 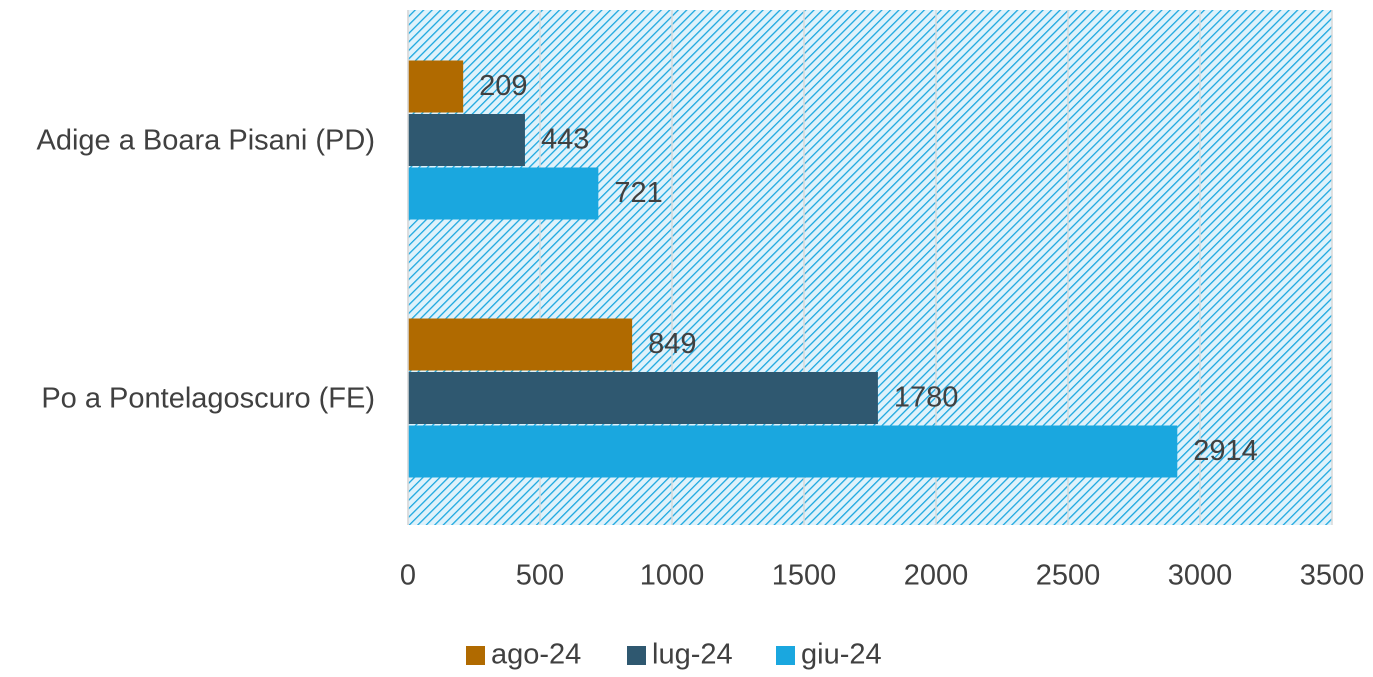 What do you see at coordinates (536, 655) in the screenshot?
I see `legend-label-ago-24: ago-24` at bounding box center [536, 655].